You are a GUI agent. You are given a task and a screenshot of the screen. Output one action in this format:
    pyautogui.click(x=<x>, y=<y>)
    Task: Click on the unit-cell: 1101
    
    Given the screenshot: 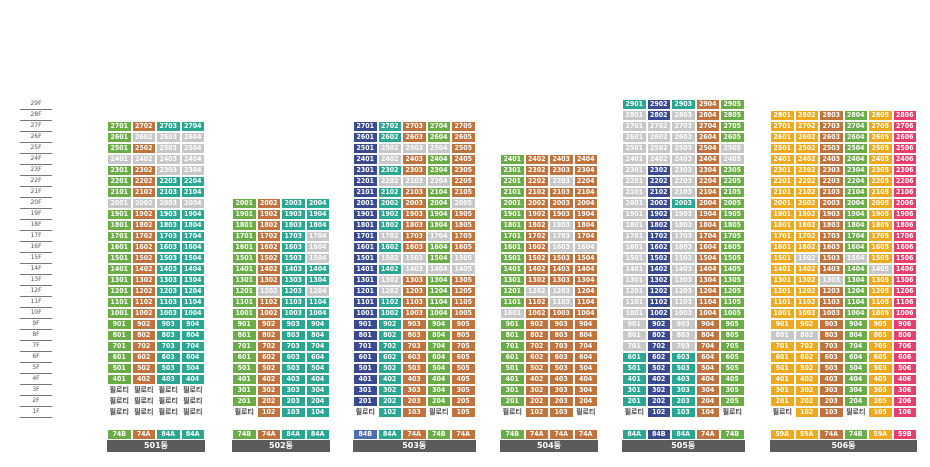 What is the action you would take?
    pyautogui.click(x=244, y=302)
    